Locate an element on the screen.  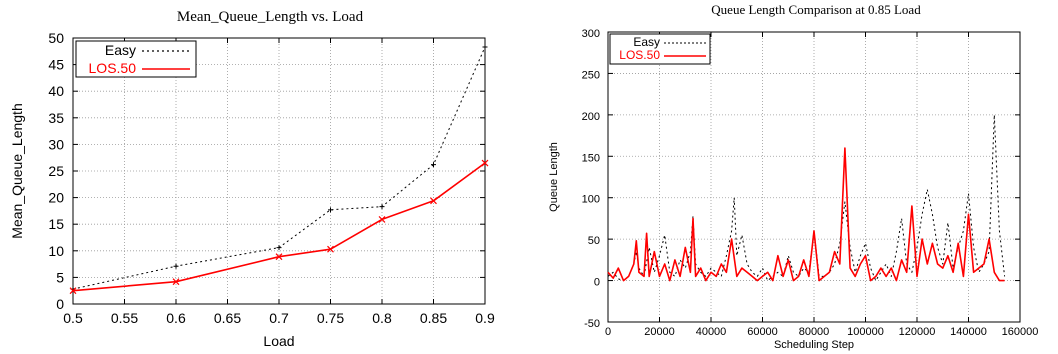
x-tick-label: 0.8 is located at coordinates (382, 318).